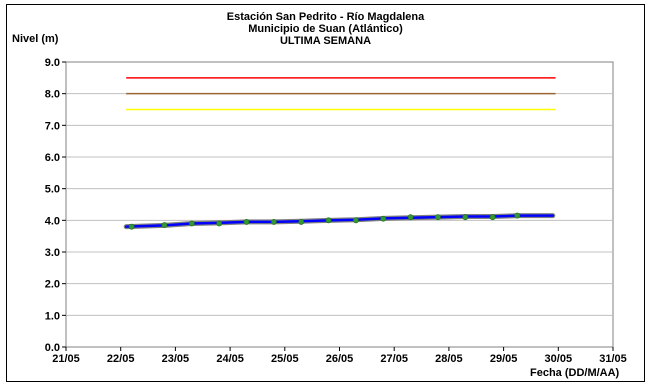 This screenshot has width=651, height=385. Describe the element at coordinates (340, 359) in the screenshot. I see `x-tick-label: 26/05` at that location.